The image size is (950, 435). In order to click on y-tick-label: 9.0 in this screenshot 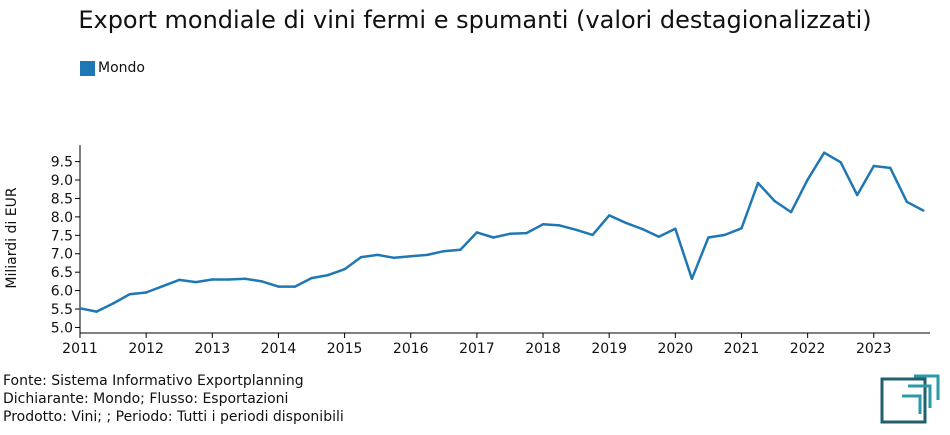, I will do `click(62, 181)`.